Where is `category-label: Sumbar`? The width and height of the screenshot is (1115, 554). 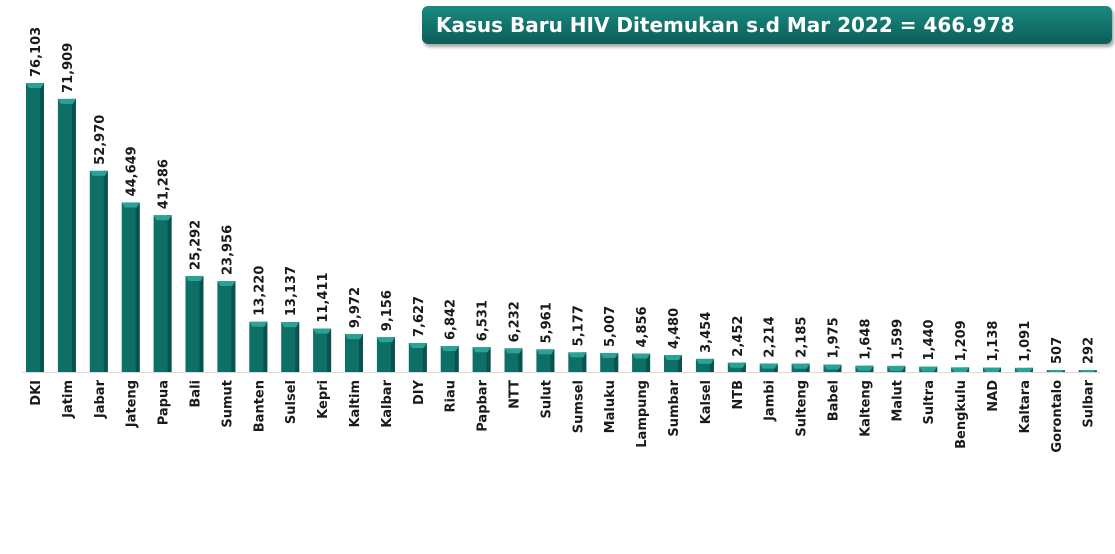
category-label: Sumbar is located at coordinates (674, 407).